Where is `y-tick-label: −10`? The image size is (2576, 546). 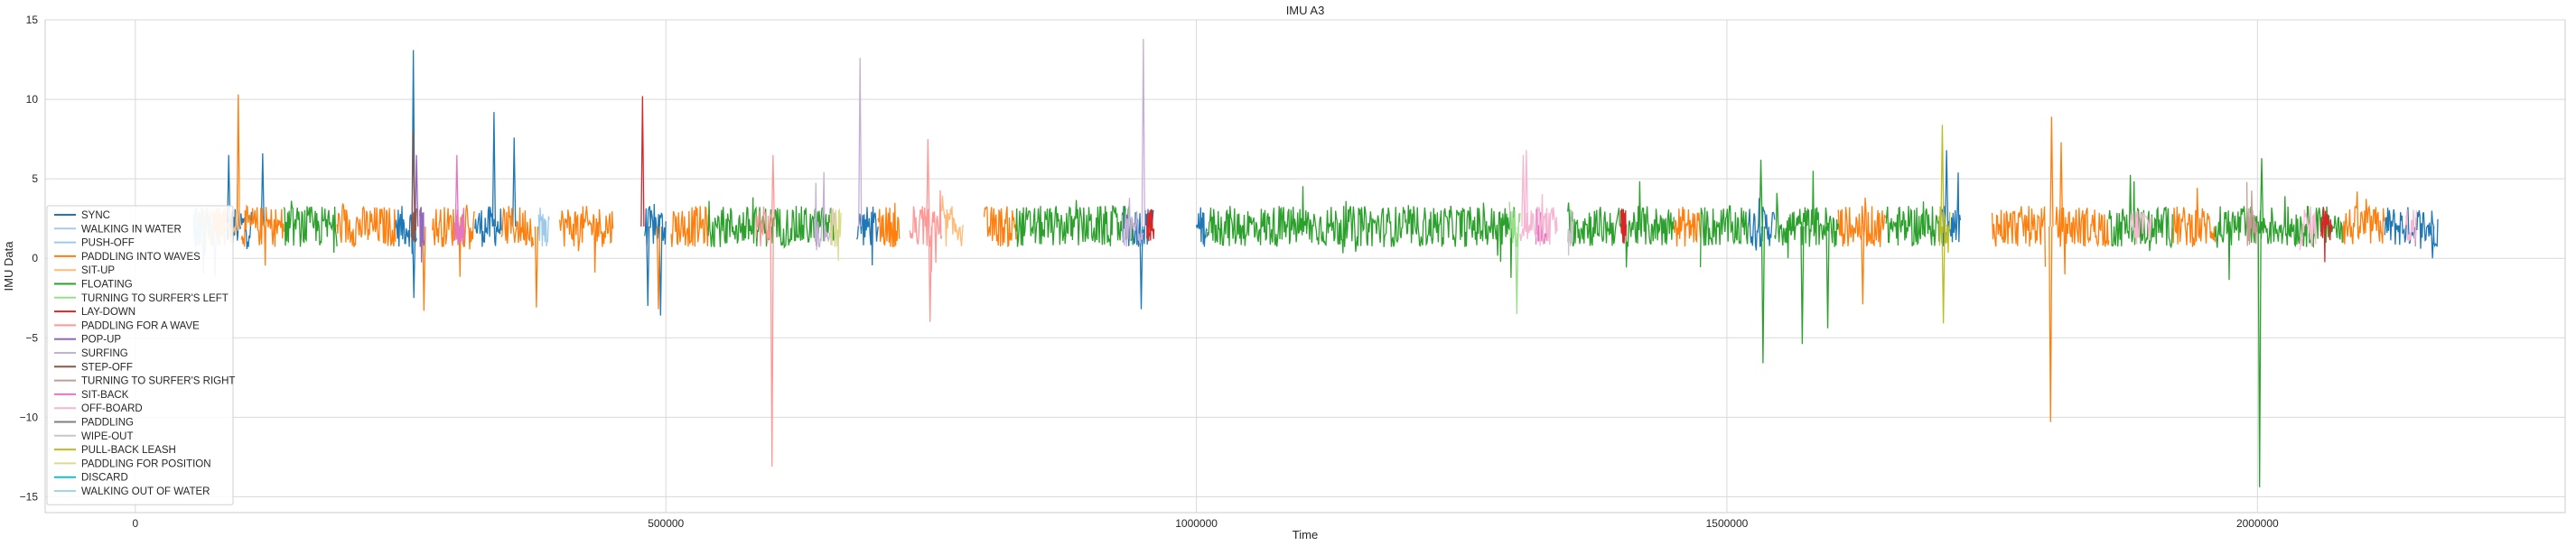
y-tick-label: −10 is located at coordinates (29, 417).